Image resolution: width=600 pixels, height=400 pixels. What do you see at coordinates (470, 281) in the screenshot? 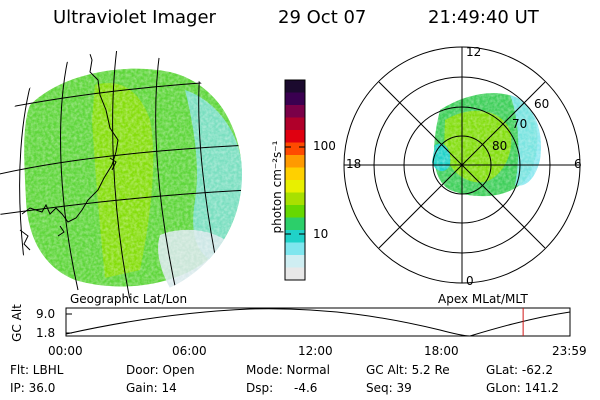
I see `mlt-label-0: 0` at bounding box center [470, 281].